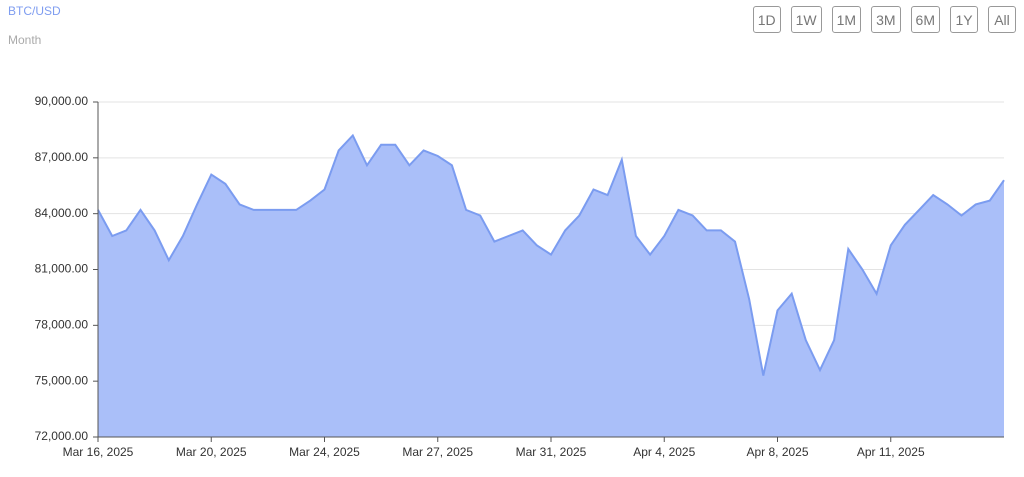 The height and width of the screenshot is (477, 1024). I want to click on range-button: 1D, so click(766, 19).